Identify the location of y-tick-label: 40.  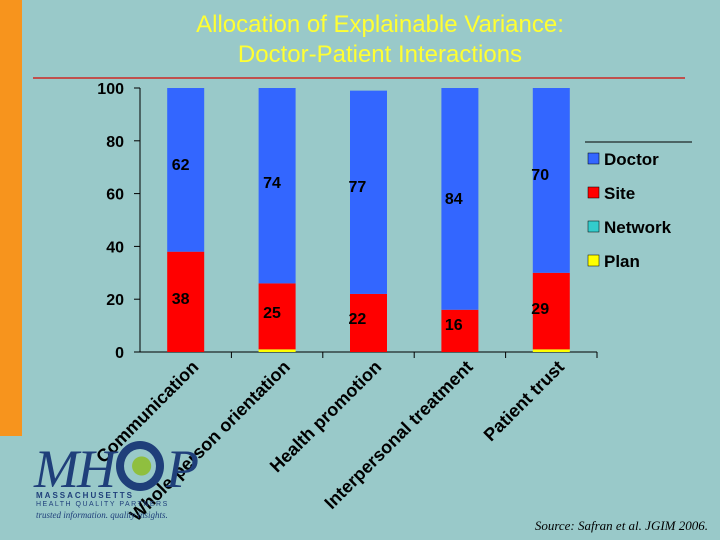
(115, 247).